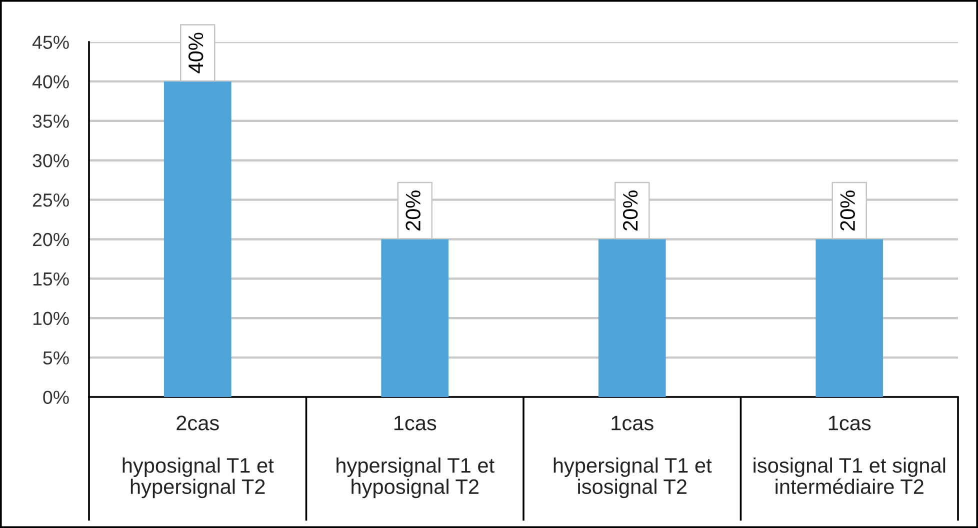 The height and width of the screenshot is (528, 978). Describe the element at coordinates (50, 161) in the screenshot. I see `y-tick-label: 30%` at that location.